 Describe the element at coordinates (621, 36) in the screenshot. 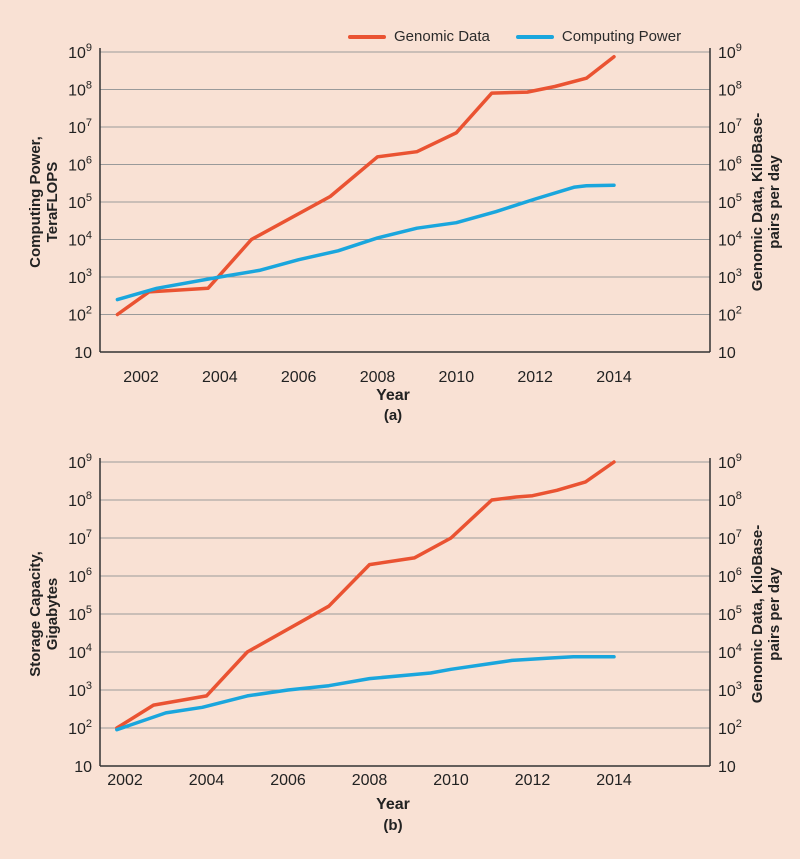

I see `legend-label-computing-power: Computing Power` at that location.